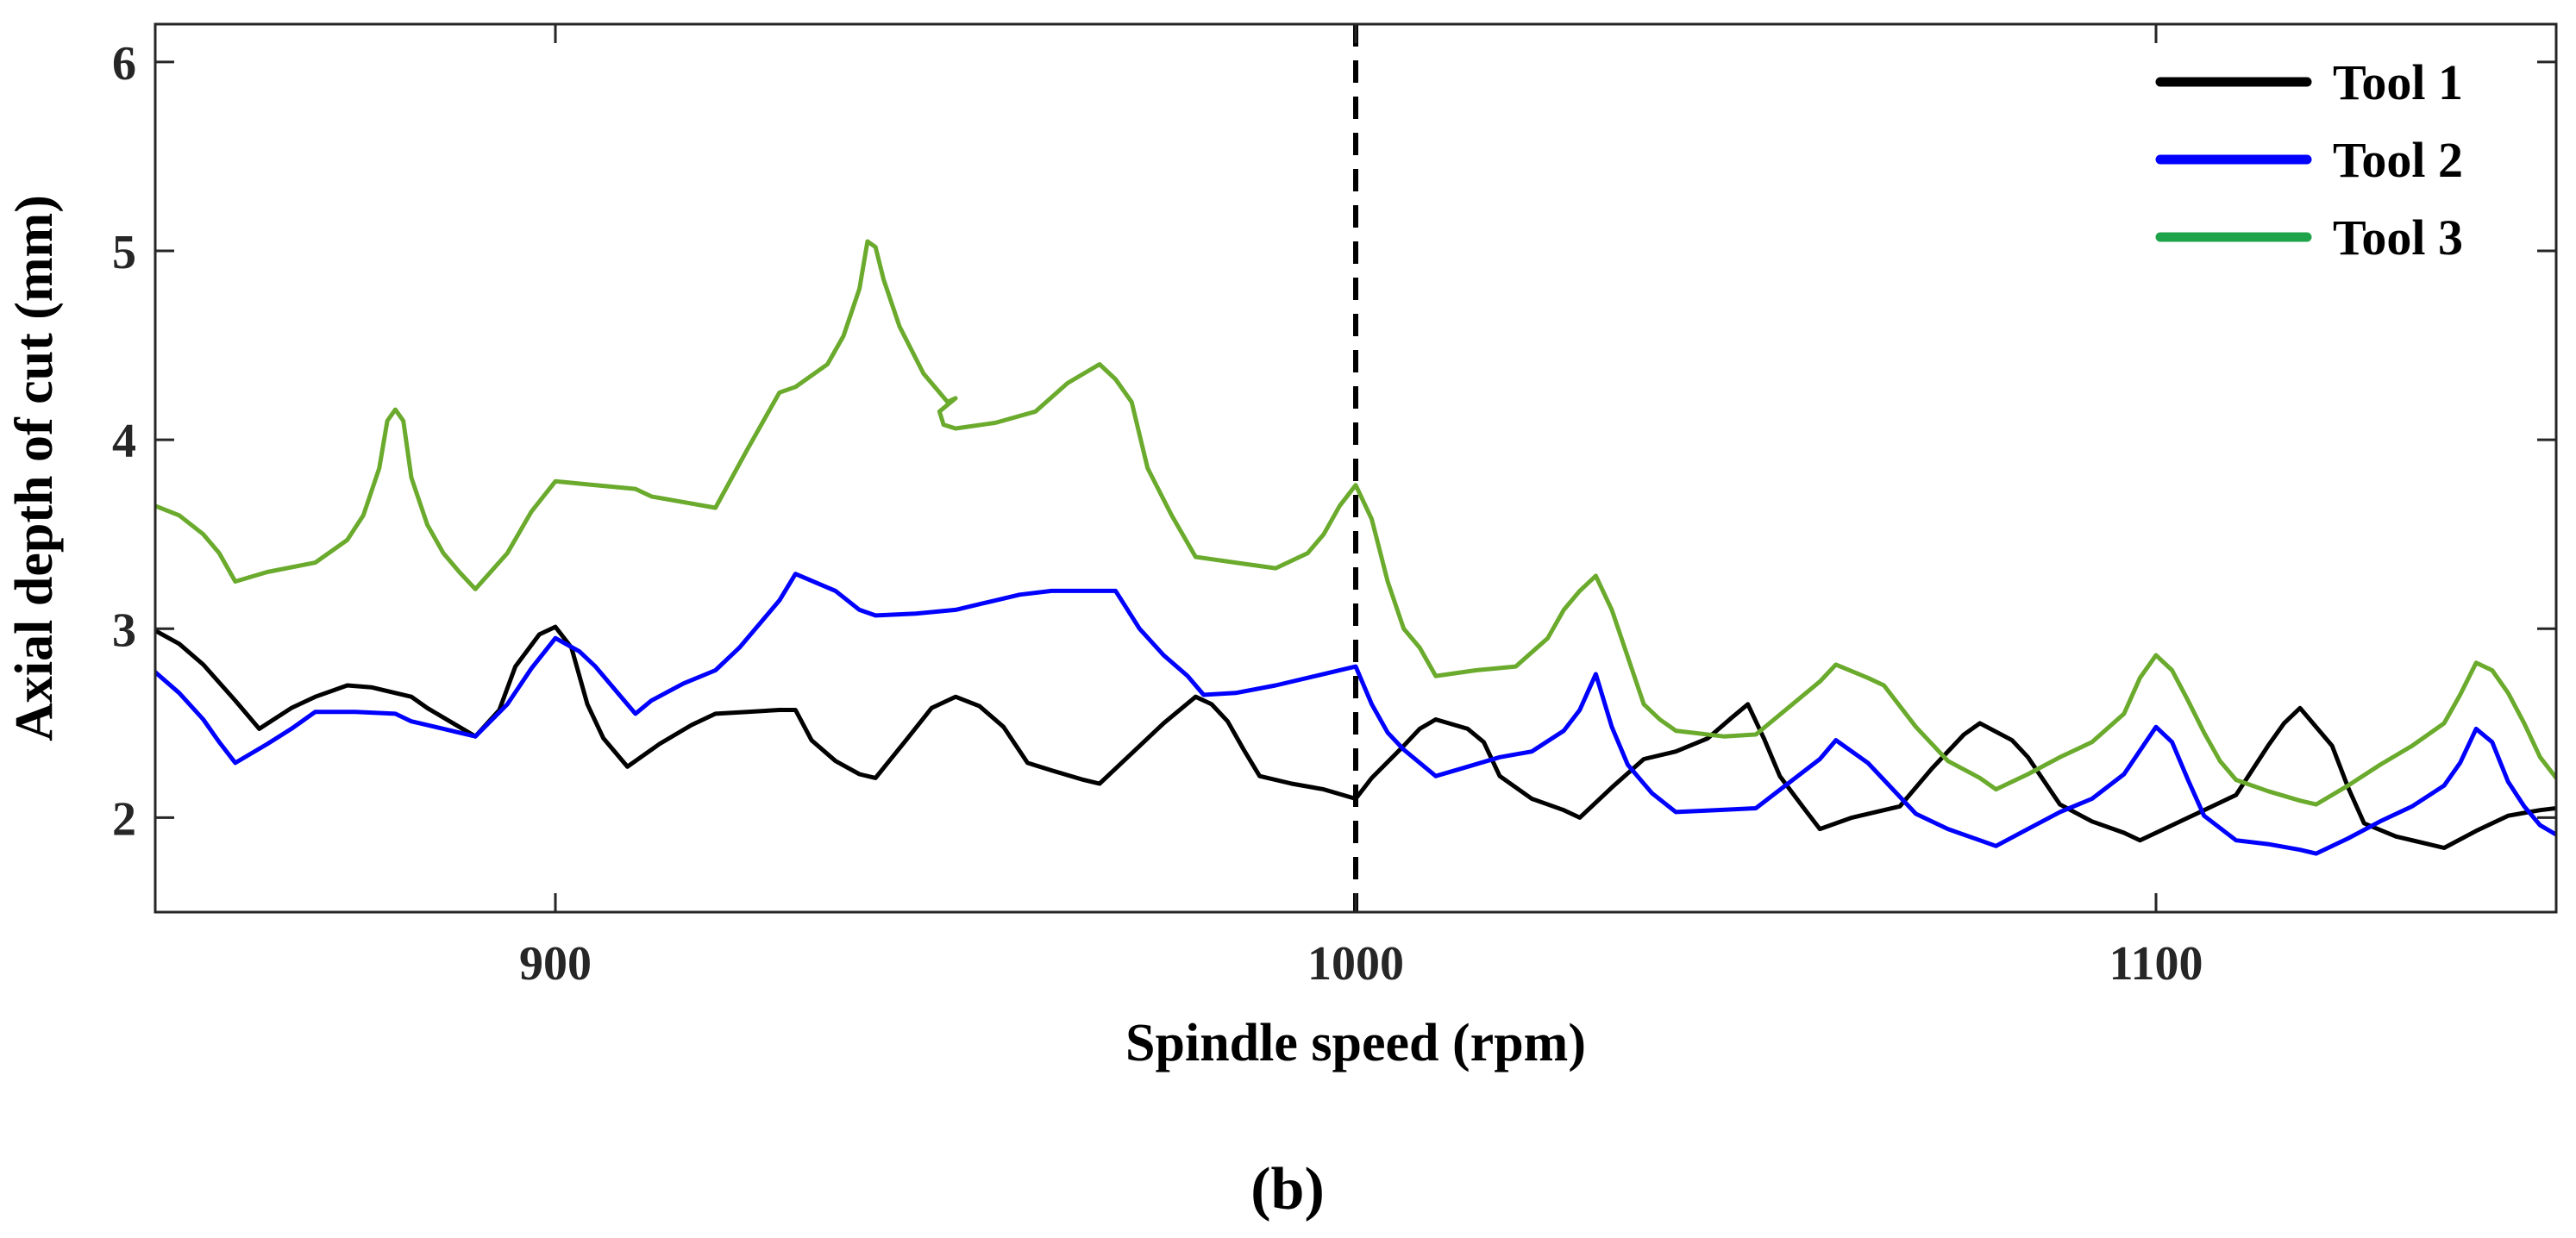 Image resolution: width=2576 pixels, height=1238 pixels. I want to click on legend-label-tool-3: Tool 3, so click(2398, 238).